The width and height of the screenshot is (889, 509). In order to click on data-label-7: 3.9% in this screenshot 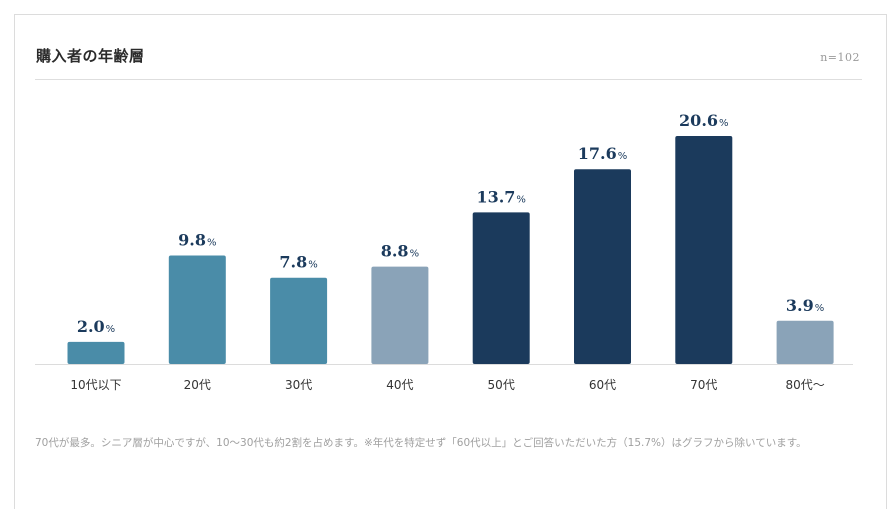, I will do `click(805, 305)`.